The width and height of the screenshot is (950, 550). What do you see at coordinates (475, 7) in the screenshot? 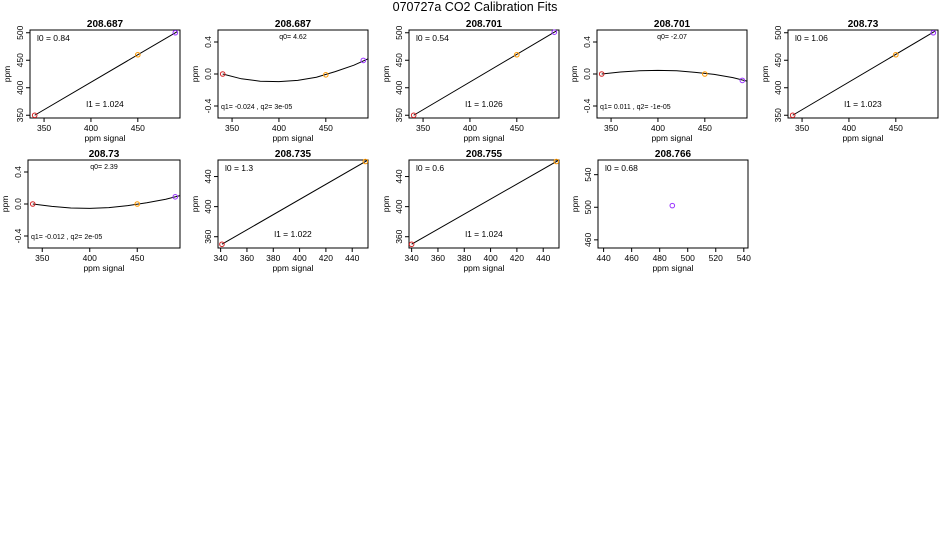
I see `figure-title: 070727a CO2 Calibration Fits` at bounding box center [475, 7].